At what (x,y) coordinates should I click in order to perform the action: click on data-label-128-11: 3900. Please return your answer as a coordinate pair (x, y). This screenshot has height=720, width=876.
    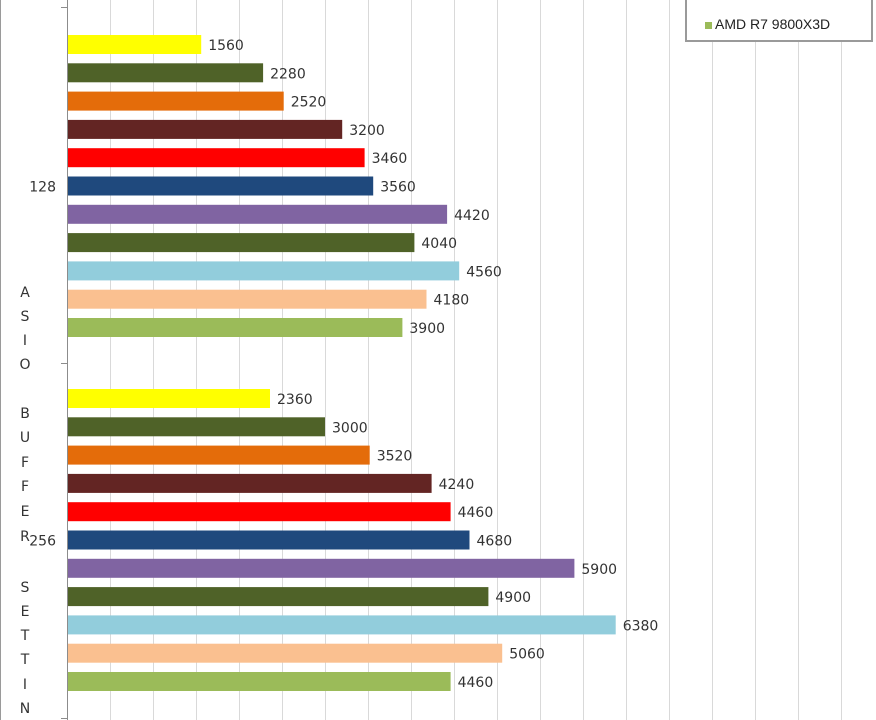
    Looking at the image, I should click on (427, 329).